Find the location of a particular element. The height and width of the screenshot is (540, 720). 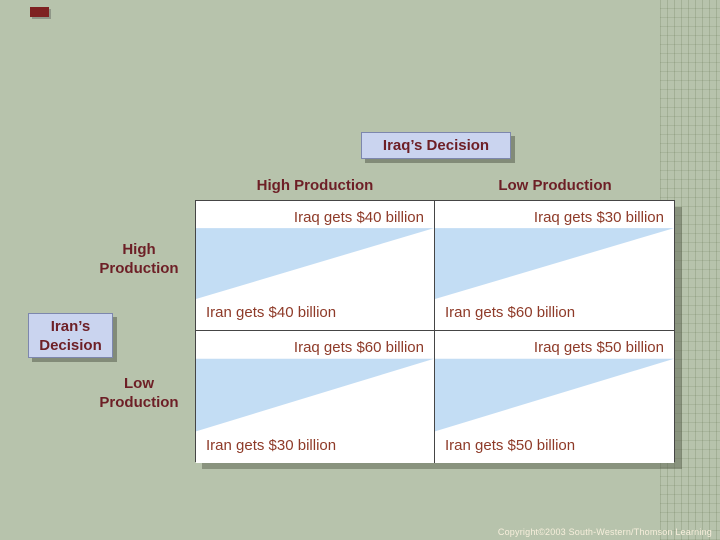

row-label-low-line2: Production is located at coordinates (139, 402).